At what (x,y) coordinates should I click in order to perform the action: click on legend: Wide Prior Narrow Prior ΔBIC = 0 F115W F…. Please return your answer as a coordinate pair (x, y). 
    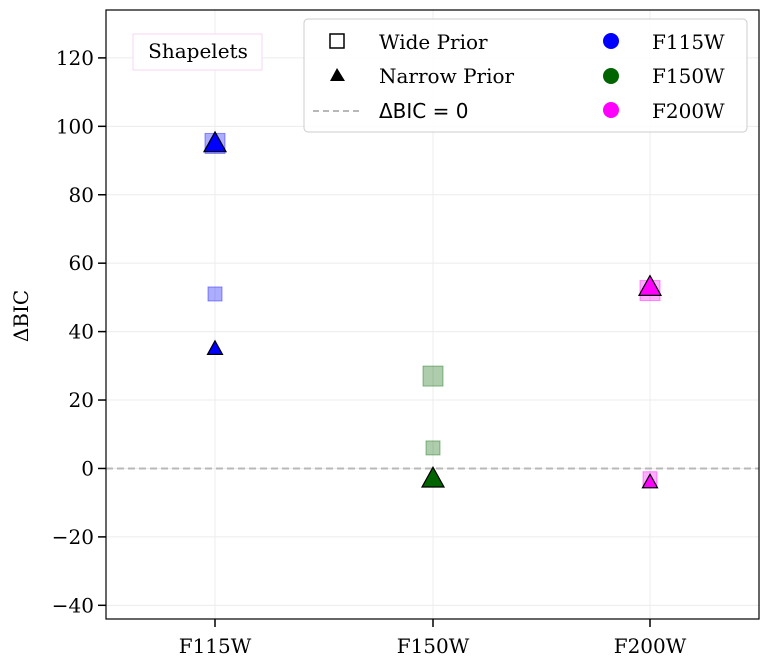
    Looking at the image, I should click on (525, 75).